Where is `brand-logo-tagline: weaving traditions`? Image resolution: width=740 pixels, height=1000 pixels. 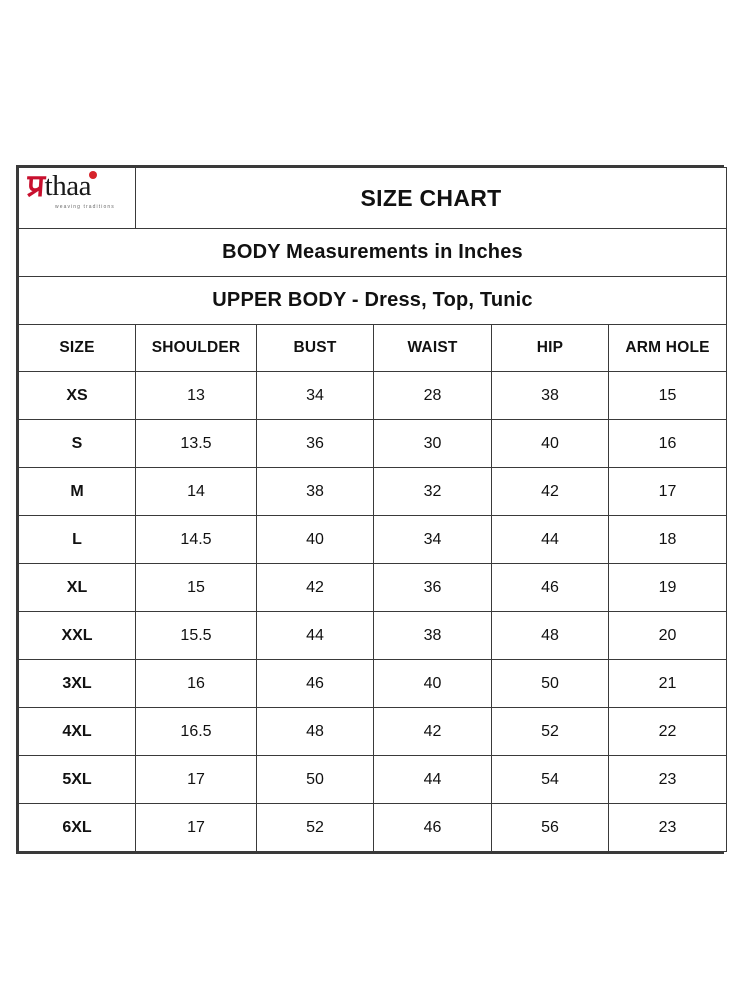 brand-logo-tagline: weaving traditions is located at coordinates (85, 207).